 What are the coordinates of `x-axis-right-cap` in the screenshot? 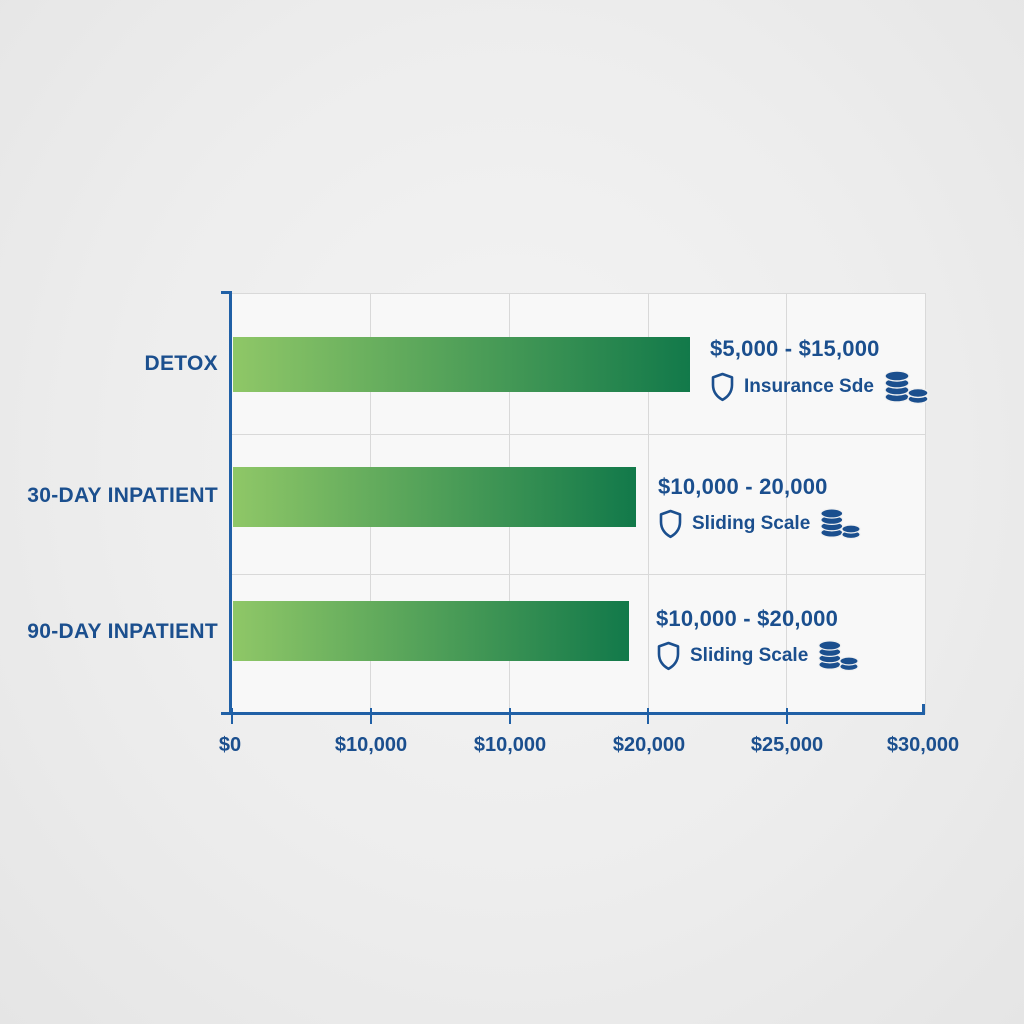 It's located at (923, 708).